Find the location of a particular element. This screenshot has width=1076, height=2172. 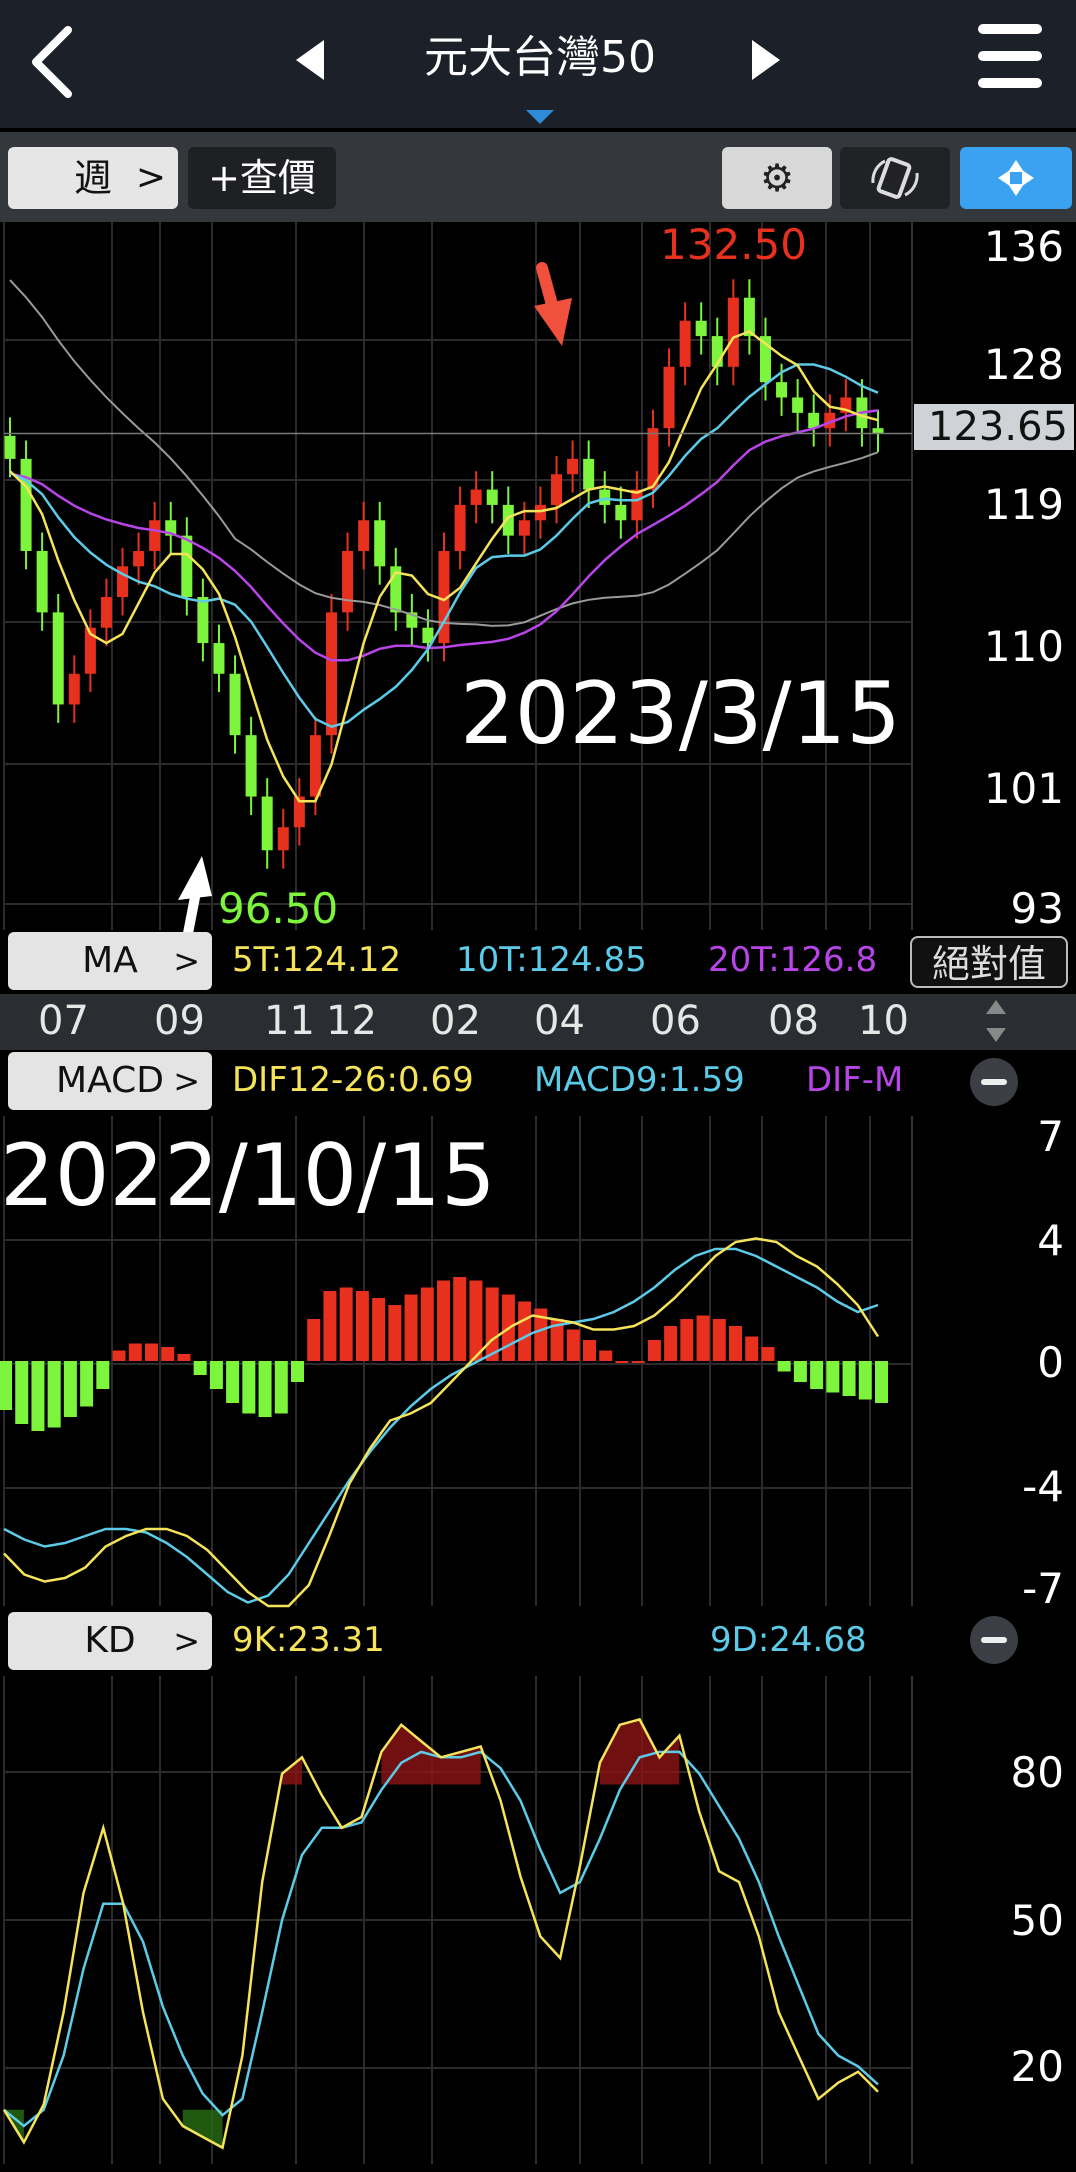

rotate-screen-icon is located at coordinates (895, 178).